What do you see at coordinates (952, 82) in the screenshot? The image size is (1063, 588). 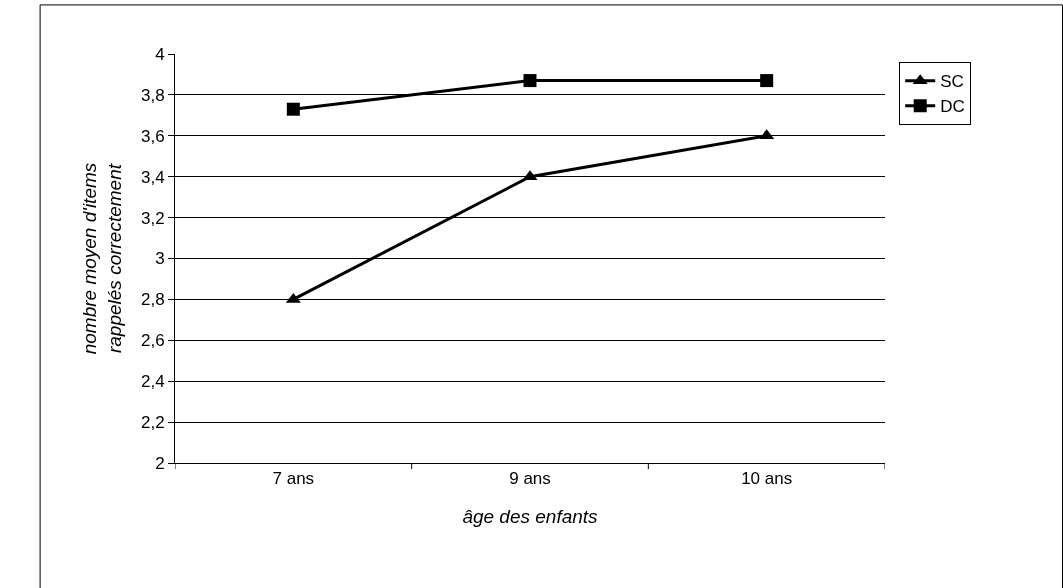 I see `legend-label: SC` at bounding box center [952, 82].